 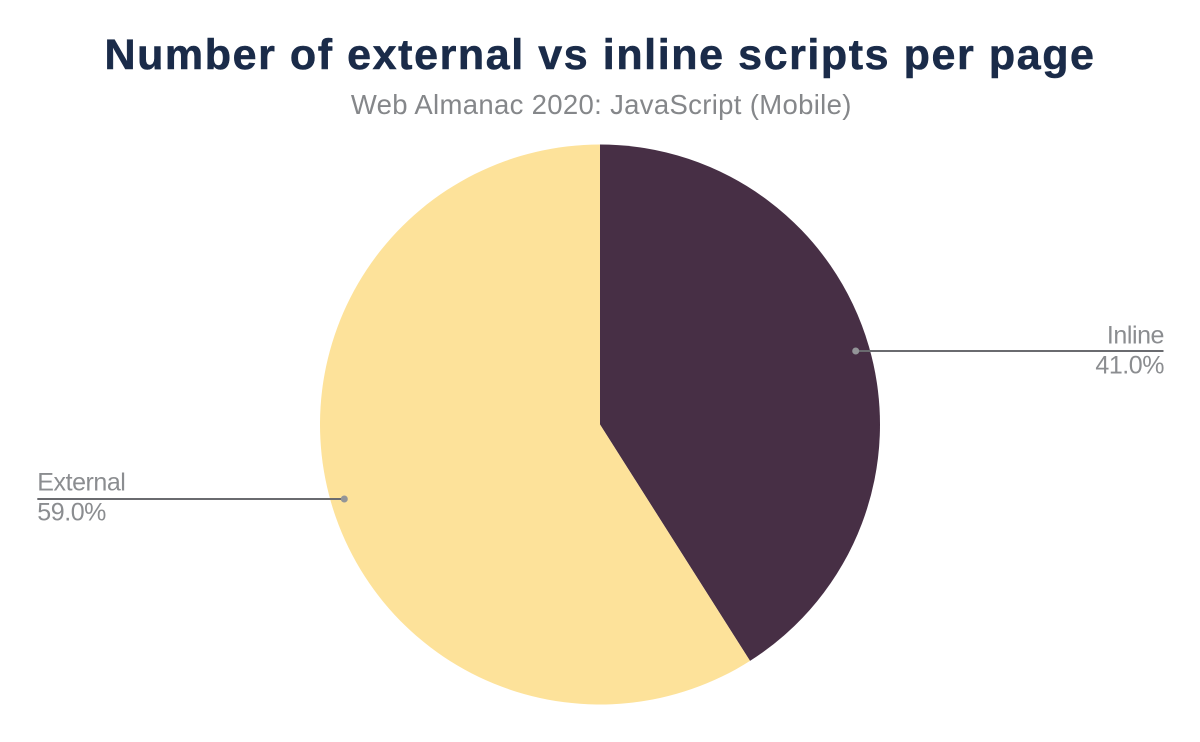 I want to click on svg-text:Web Almanac 2020: JavaScript (: Web Almanac 2020: JavaScript (Mobile), so click(x=601, y=104).